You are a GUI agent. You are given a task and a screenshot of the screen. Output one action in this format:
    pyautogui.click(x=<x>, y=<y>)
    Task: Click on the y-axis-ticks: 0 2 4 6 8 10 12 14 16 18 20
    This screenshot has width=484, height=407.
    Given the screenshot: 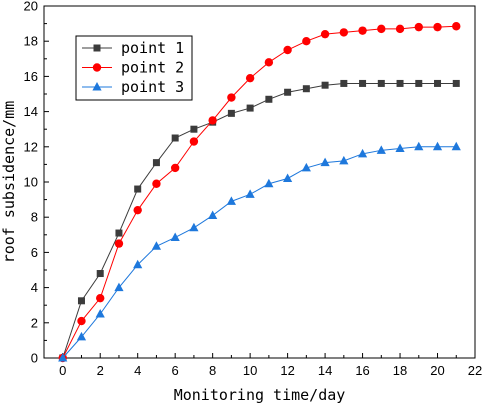 What is the action you would take?
    pyautogui.click(x=36, y=183)
    